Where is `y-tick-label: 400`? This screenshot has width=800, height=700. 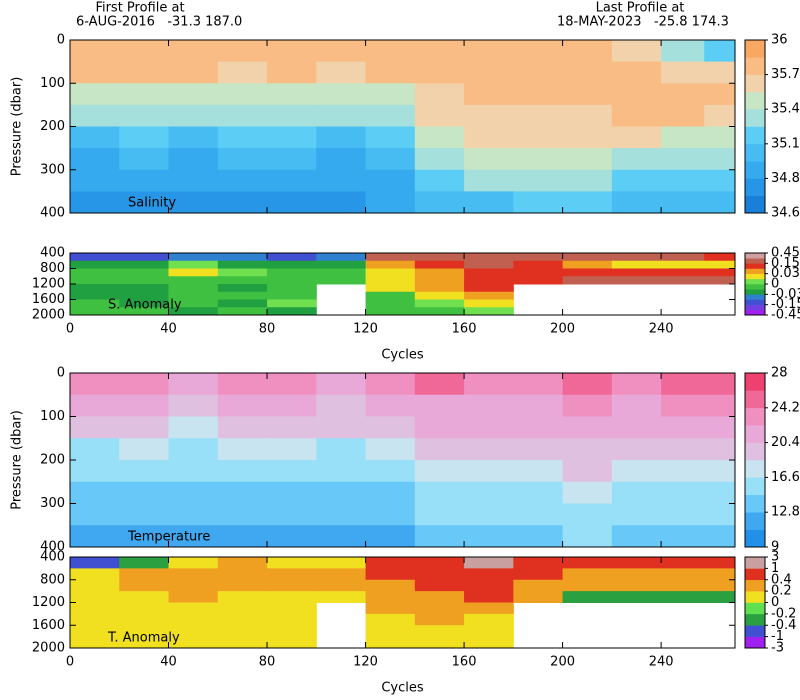
y-tick-label: 400 is located at coordinates (52, 213).